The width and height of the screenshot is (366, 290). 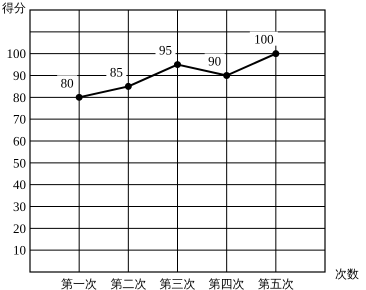 What do you see at coordinates (19, 141) in the screenshot?
I see `y-tick-label: 60` at bounding box center [19, 141].